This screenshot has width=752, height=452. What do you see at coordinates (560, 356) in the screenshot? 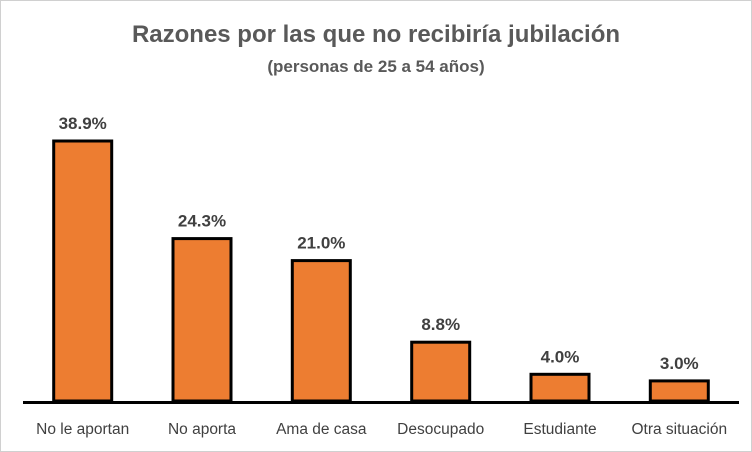
I see `data-label-4: 4.0%` at bounding box center [560, 356].